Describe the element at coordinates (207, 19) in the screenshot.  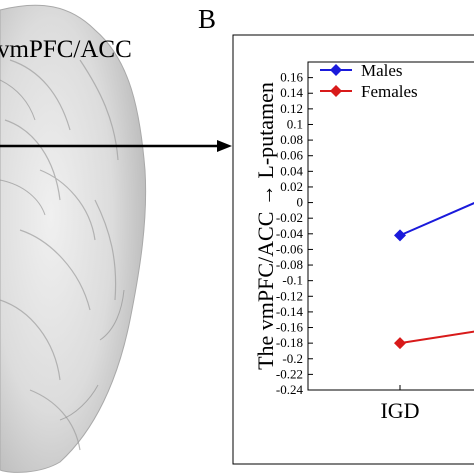
I see `panel-label: B` at that location.